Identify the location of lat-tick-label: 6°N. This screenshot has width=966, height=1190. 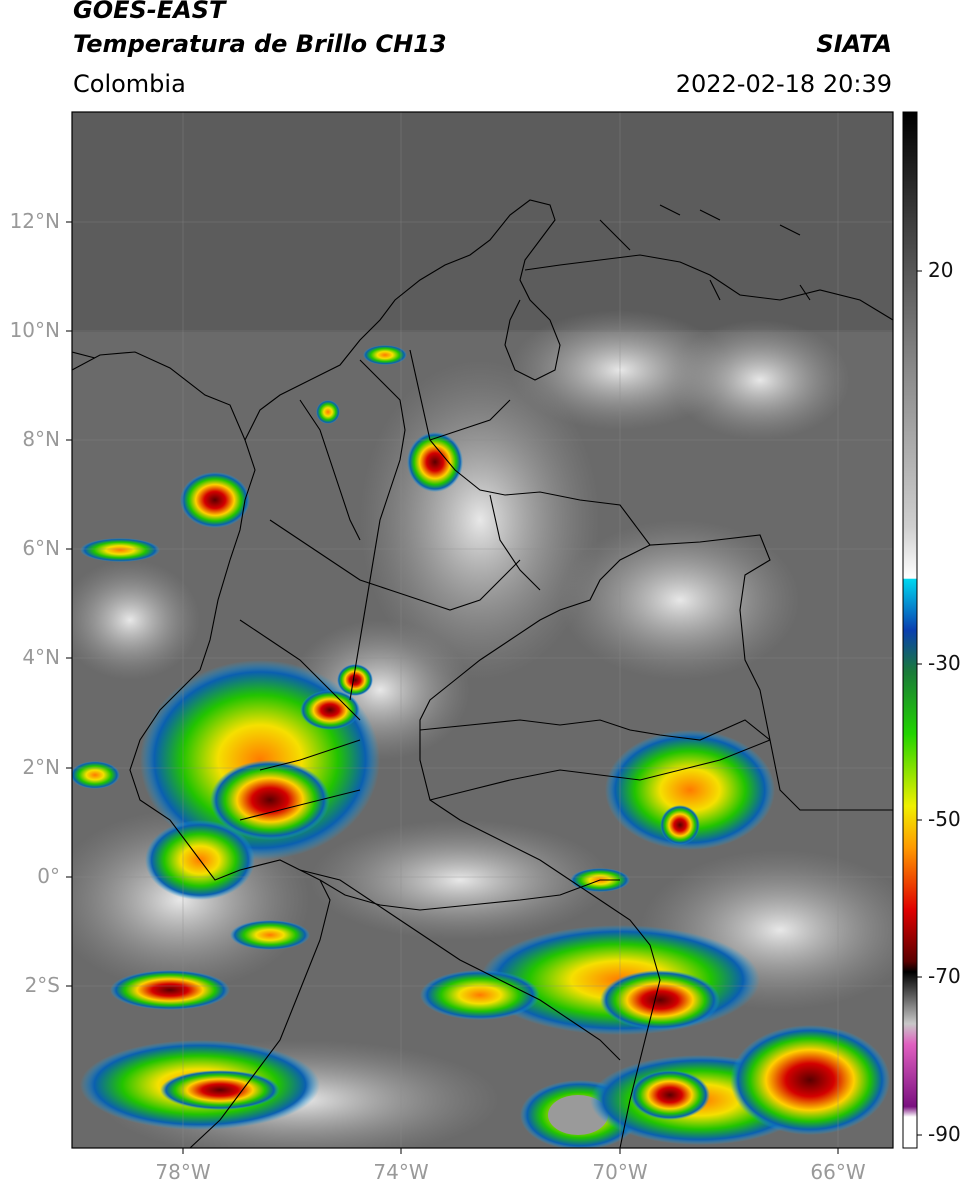
(41, 548).